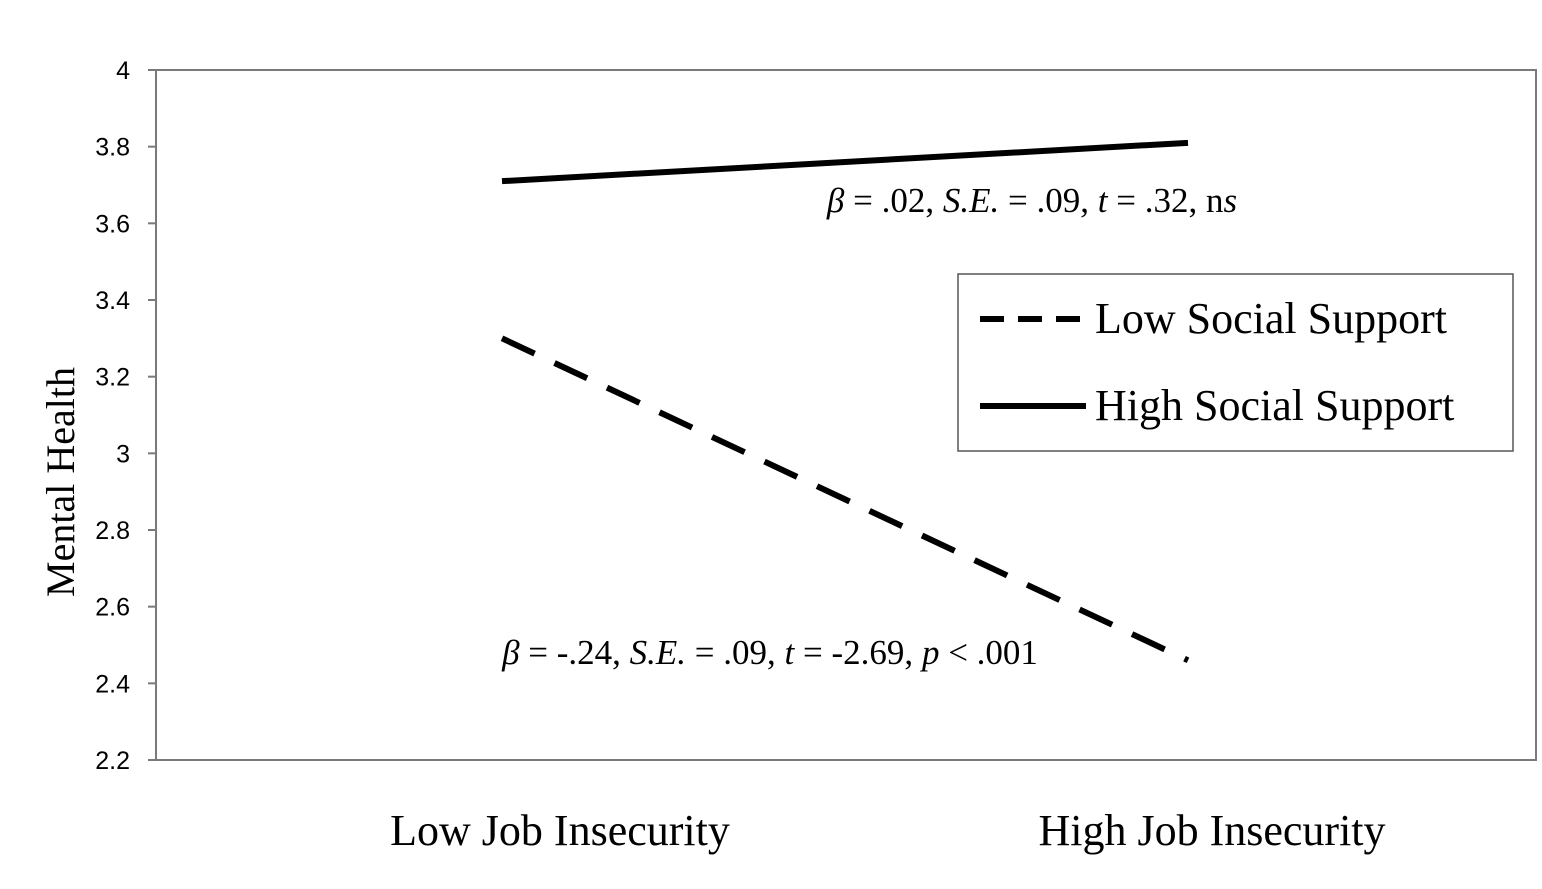 The height and width of the screenshot is (889, 1542). I want to click on legend-box, so click(1235, 362).